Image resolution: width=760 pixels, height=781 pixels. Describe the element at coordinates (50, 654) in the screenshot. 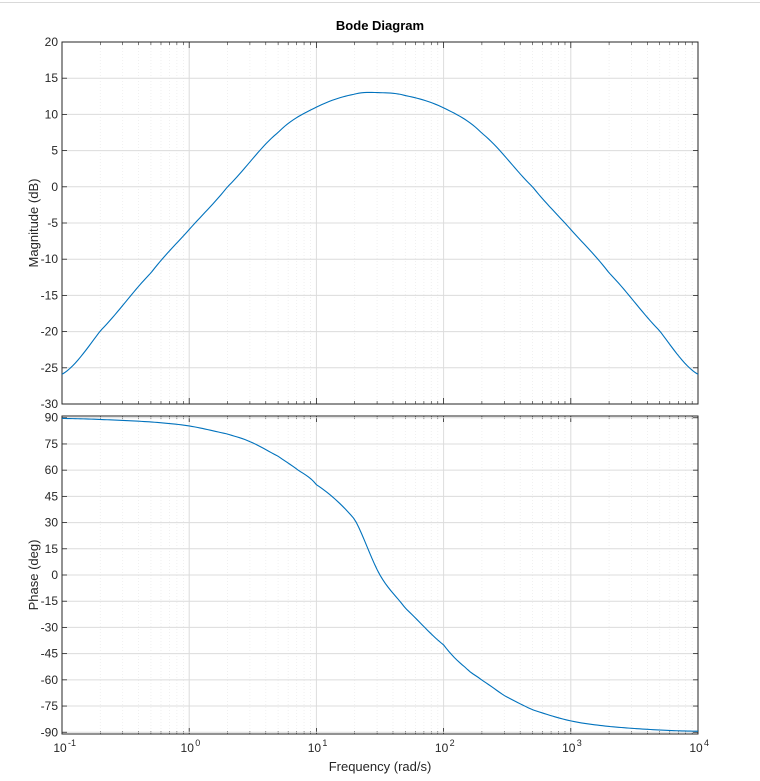

I see `y-tick-label: -45` at that location.